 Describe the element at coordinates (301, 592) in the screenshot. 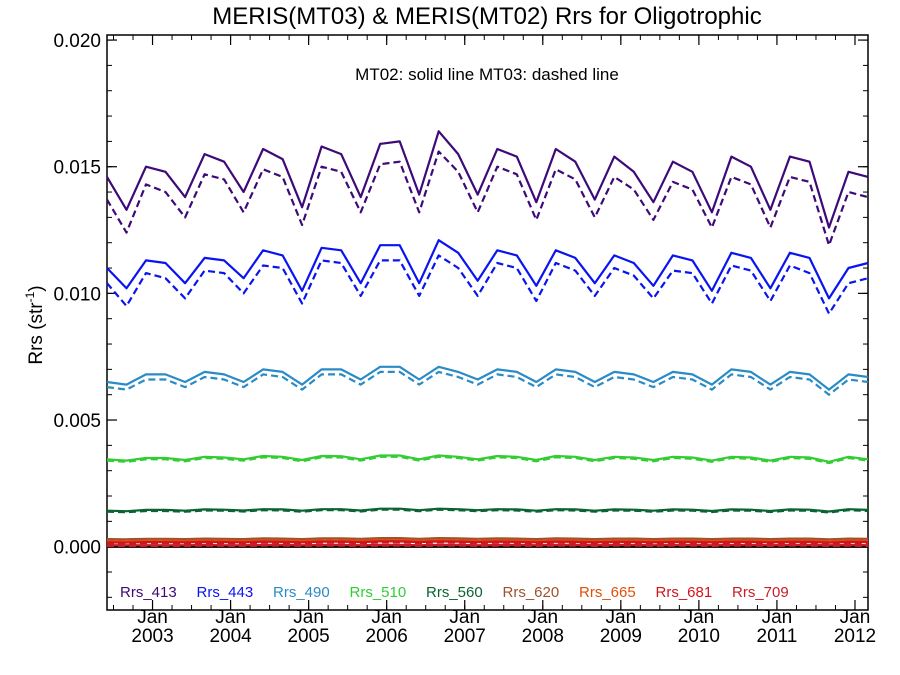

I see `legend-entry-rrs-490: Rrs_490` at that location.